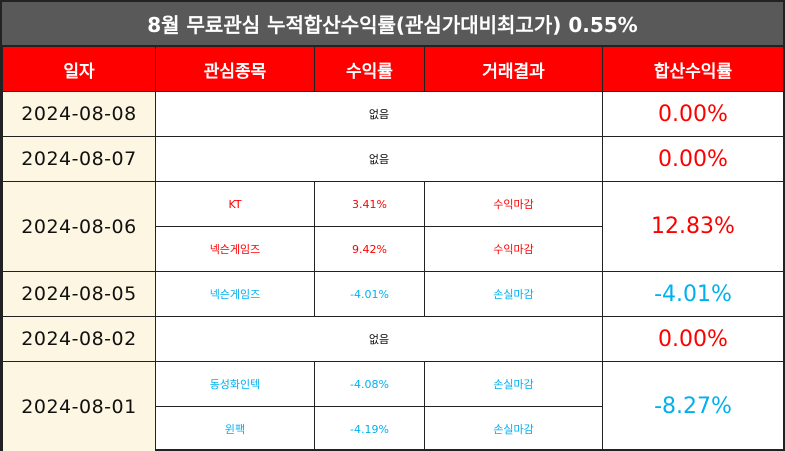 Image resolution: width=785 pixels, height=451 pixels. What do you see at coordinates (369, 384) in the screenshot?
I see `return-cell: -4.08%` at bounding box center [369, 384].